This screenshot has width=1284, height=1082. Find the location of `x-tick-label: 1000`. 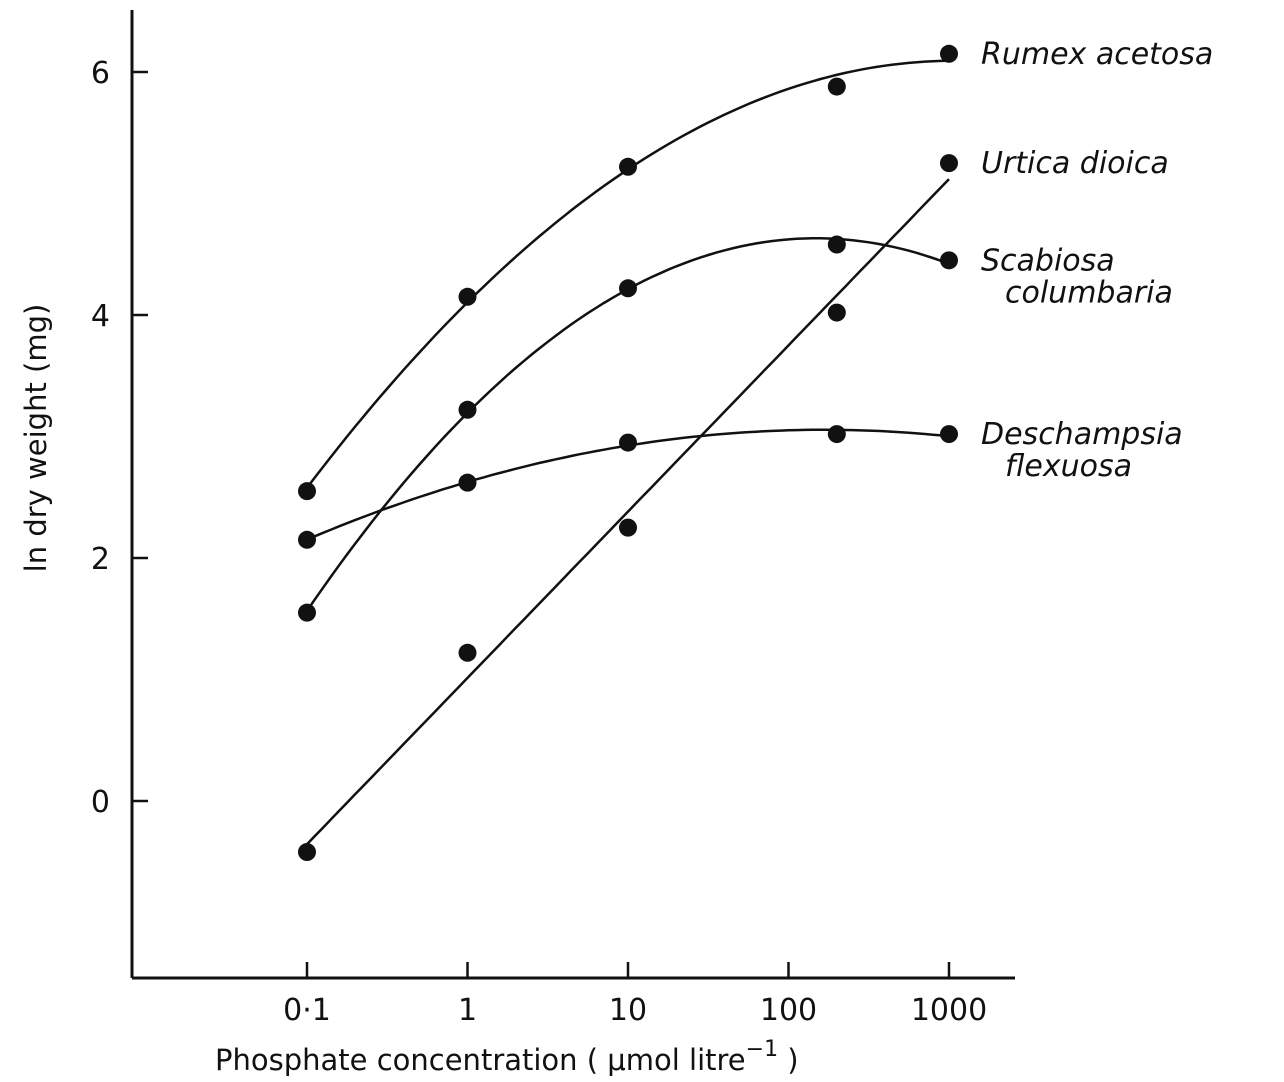

x-tick-label: 1000 is located at coordinates (949, 1010).